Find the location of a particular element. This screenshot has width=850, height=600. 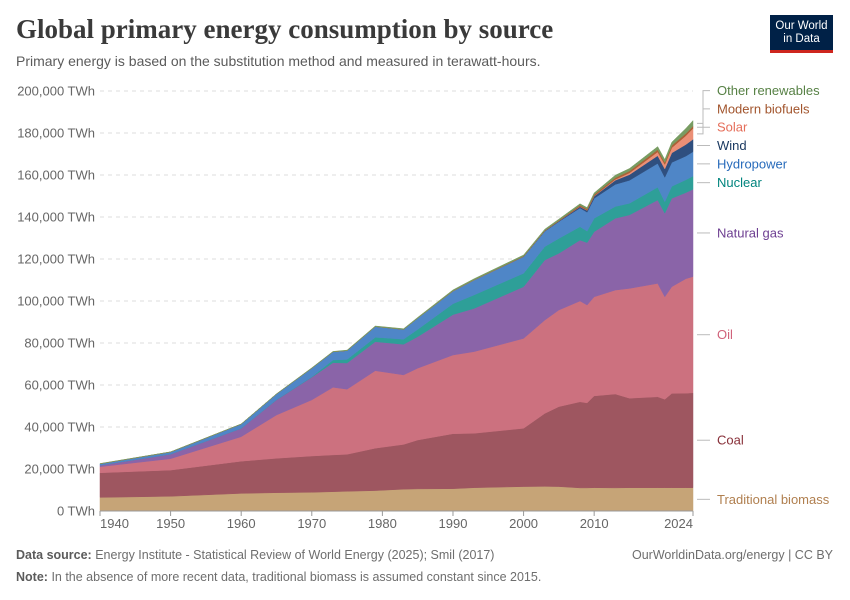

y-tick-label: 120,000 TWh is located at coordinates (56, 259).